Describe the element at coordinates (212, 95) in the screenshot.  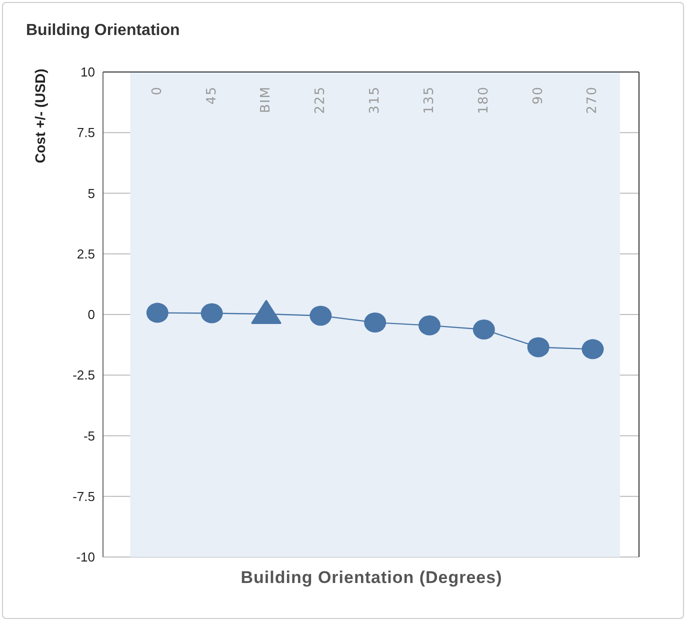
I see `x-tick-label: 45` at that location.